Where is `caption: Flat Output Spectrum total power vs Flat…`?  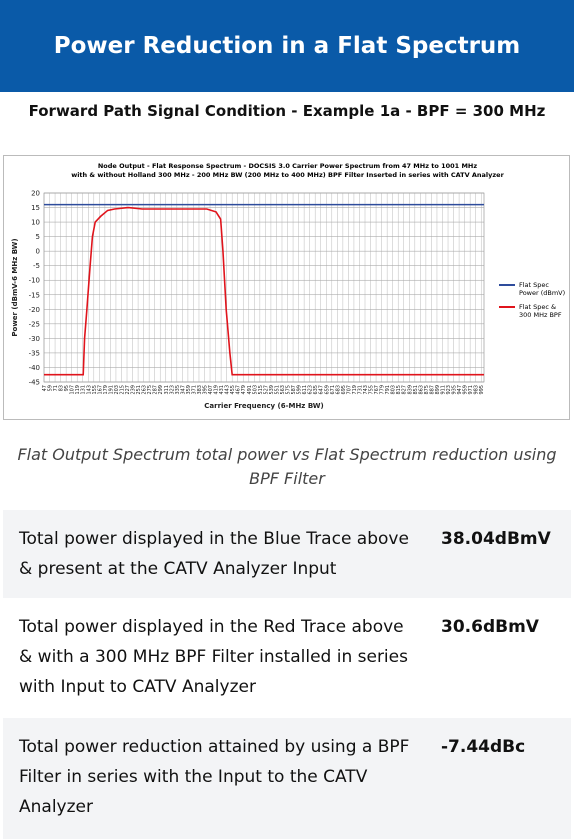
caption: Flat Output Spectrum total power vs Flat… is located at coordinates (287, 466).